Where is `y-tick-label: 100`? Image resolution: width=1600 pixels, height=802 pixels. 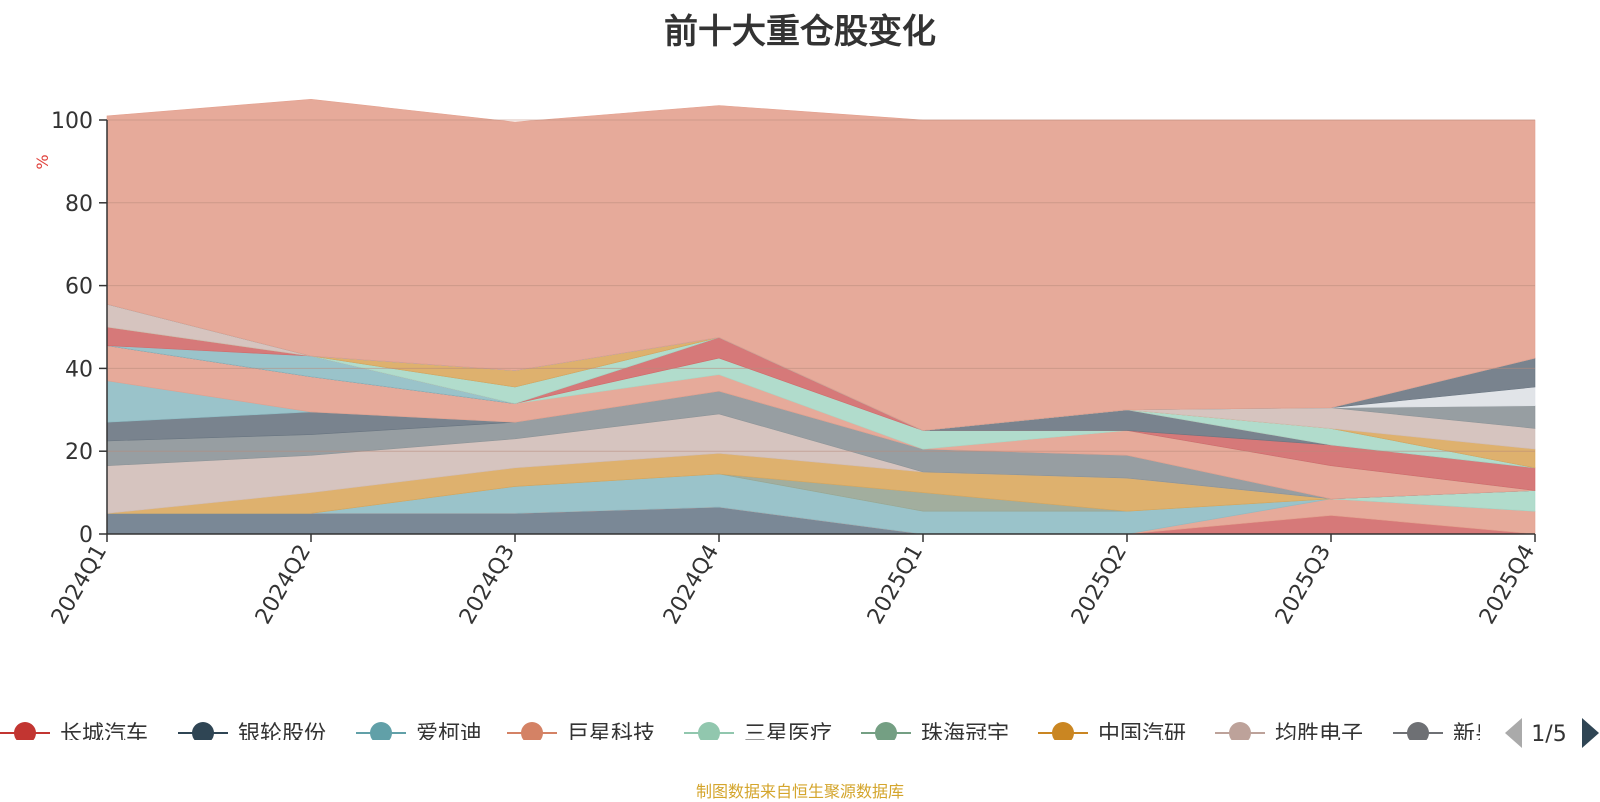 y-tick-label: 100 is located at coordinates (72, 121).